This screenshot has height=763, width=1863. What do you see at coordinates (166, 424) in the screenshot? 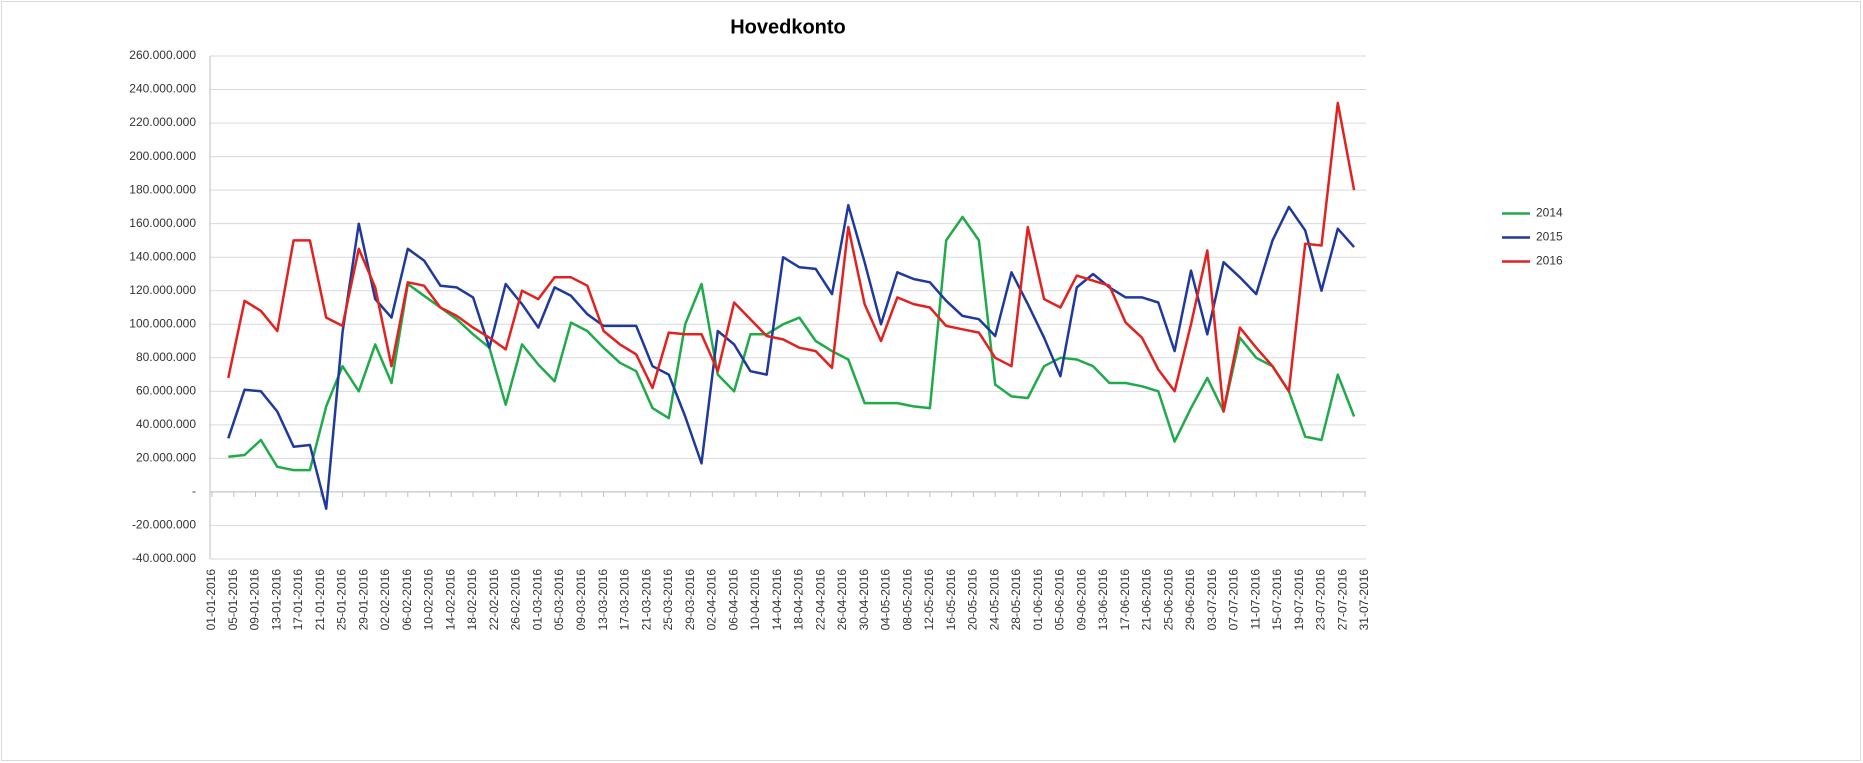
I see `y-tick-label: 40.000.000` at bounding box center [166, 424].